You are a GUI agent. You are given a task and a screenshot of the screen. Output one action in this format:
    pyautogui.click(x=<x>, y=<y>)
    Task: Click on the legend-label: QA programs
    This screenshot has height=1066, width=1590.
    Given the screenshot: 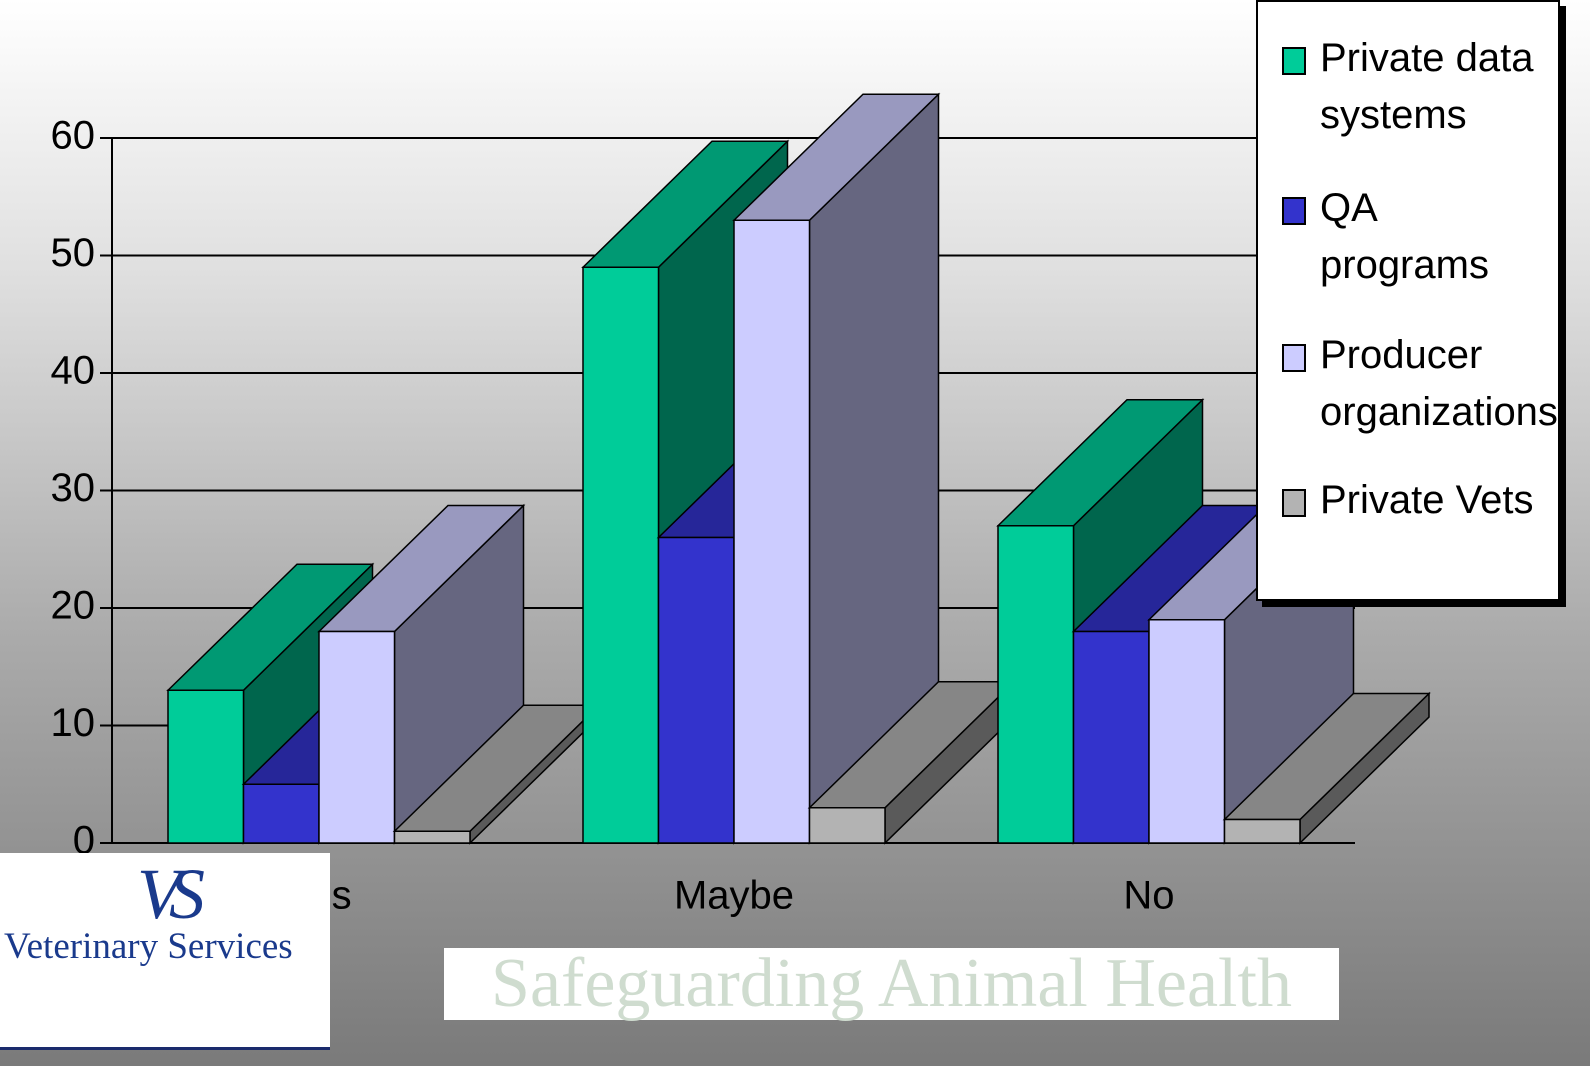 What is the action you would take?
    pyautogui.click(x=1404, y=236)
    